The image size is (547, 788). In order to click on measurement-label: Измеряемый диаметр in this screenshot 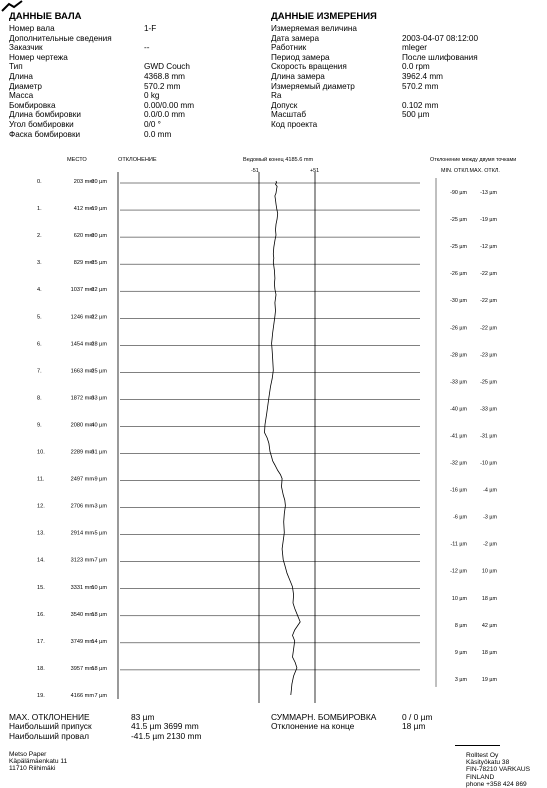, I will do `click(313, 86)`.